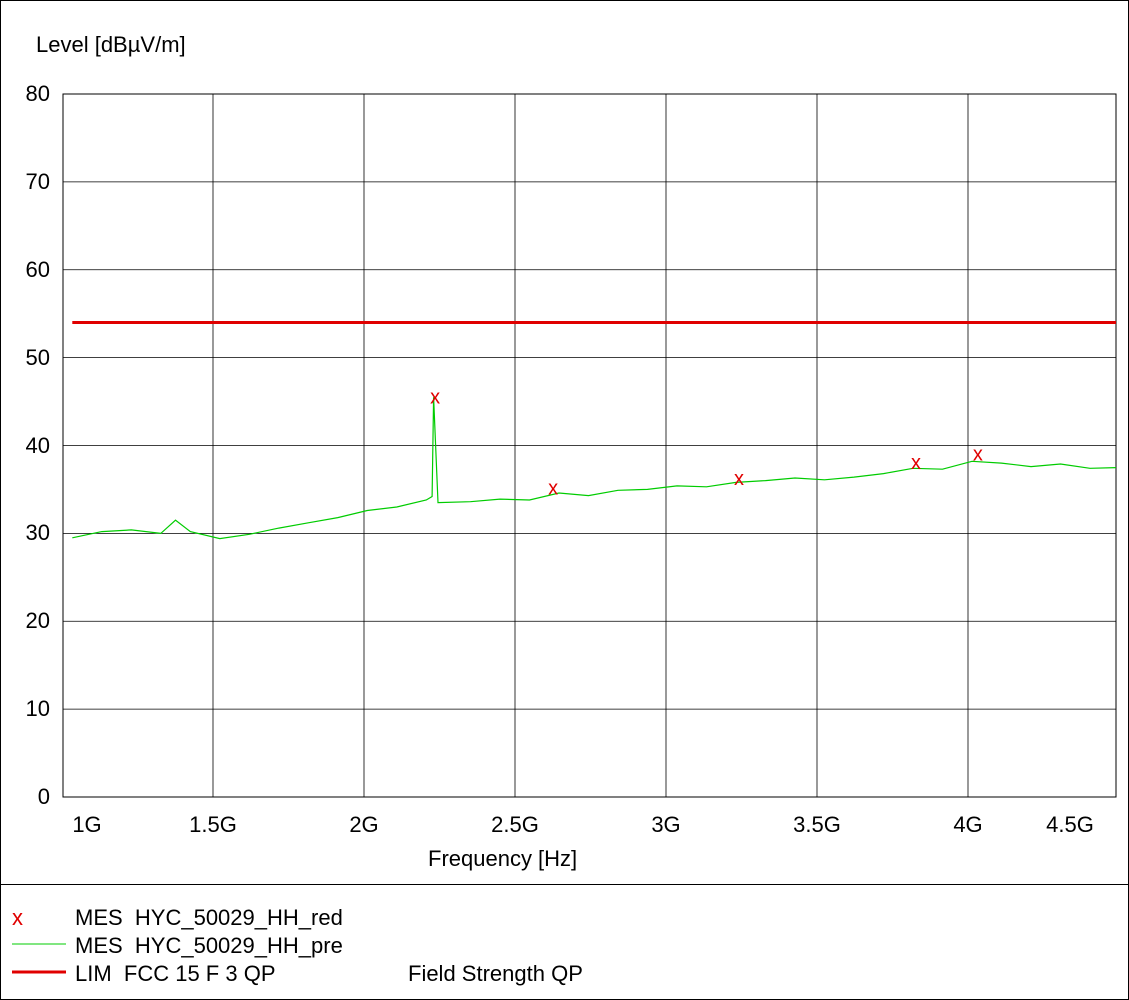 Image resolution: width=1129 pixels, height=1000 pixels. What do you see at coordinates (17, 917) in the screenshot?
I see `legend-marker-x: x` at bounding box center [17, 917].